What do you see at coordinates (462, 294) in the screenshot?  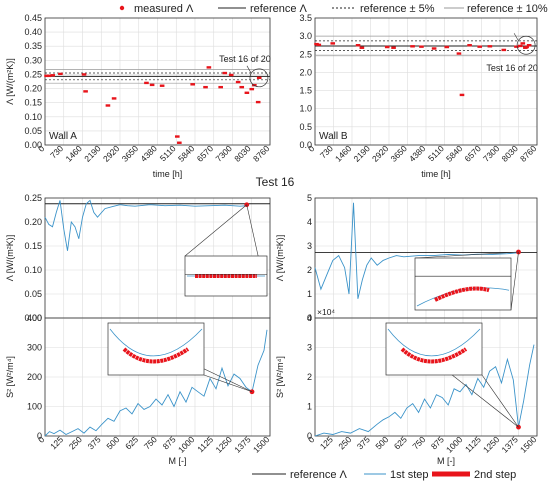 I see `inset-step2-line` at bounding box center [462, 294].